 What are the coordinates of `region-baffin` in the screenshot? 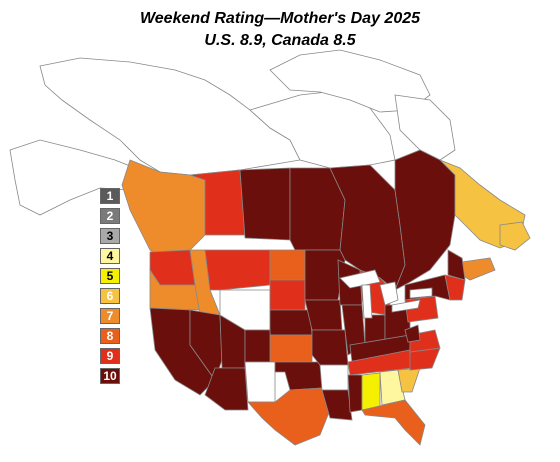 It's located at (425, 127).